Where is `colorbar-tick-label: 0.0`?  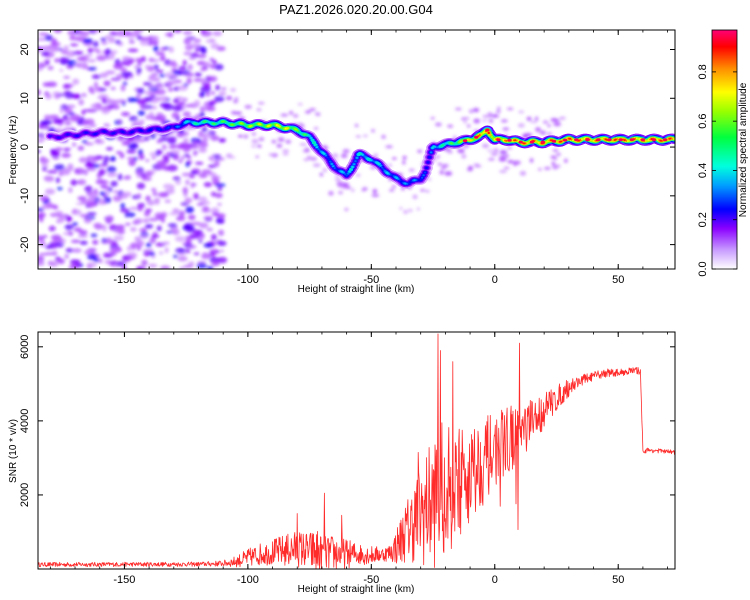
colorbar-tick-label: 0.0 is located at coordinates (703, 268).